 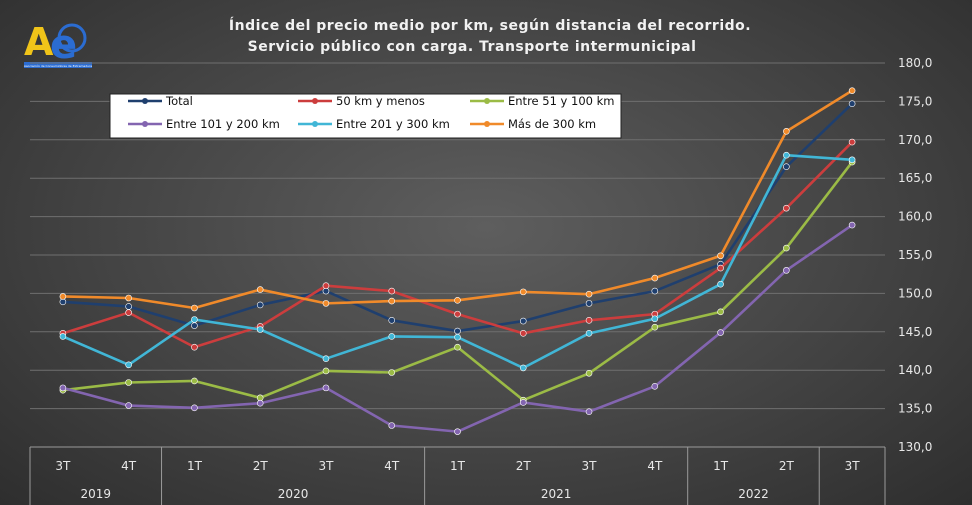 I want to click on year-label: 2021, so click(x=556, y=494).